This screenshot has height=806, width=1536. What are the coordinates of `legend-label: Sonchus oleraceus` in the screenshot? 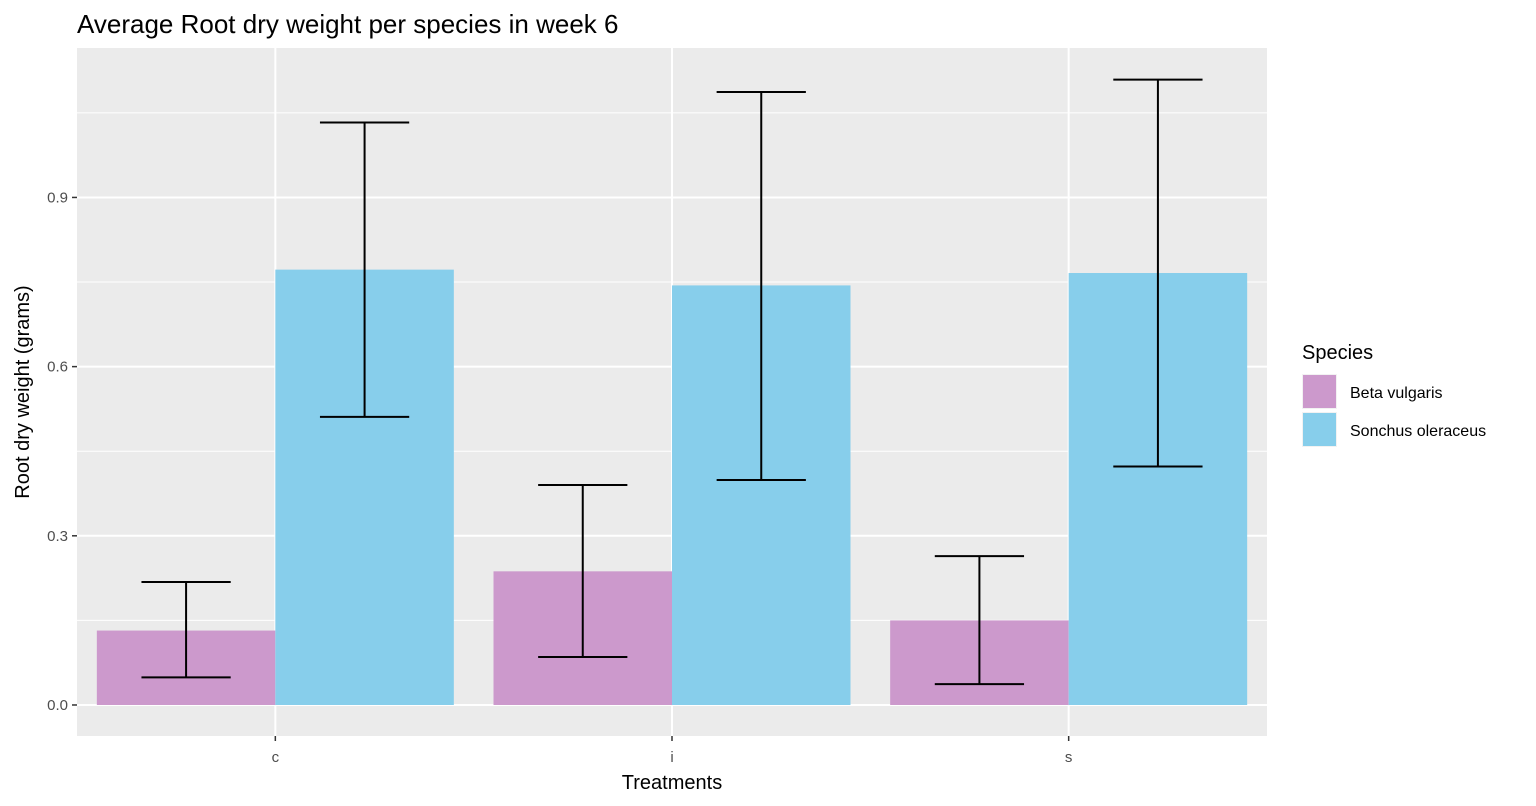 It's located at (1418, 431).